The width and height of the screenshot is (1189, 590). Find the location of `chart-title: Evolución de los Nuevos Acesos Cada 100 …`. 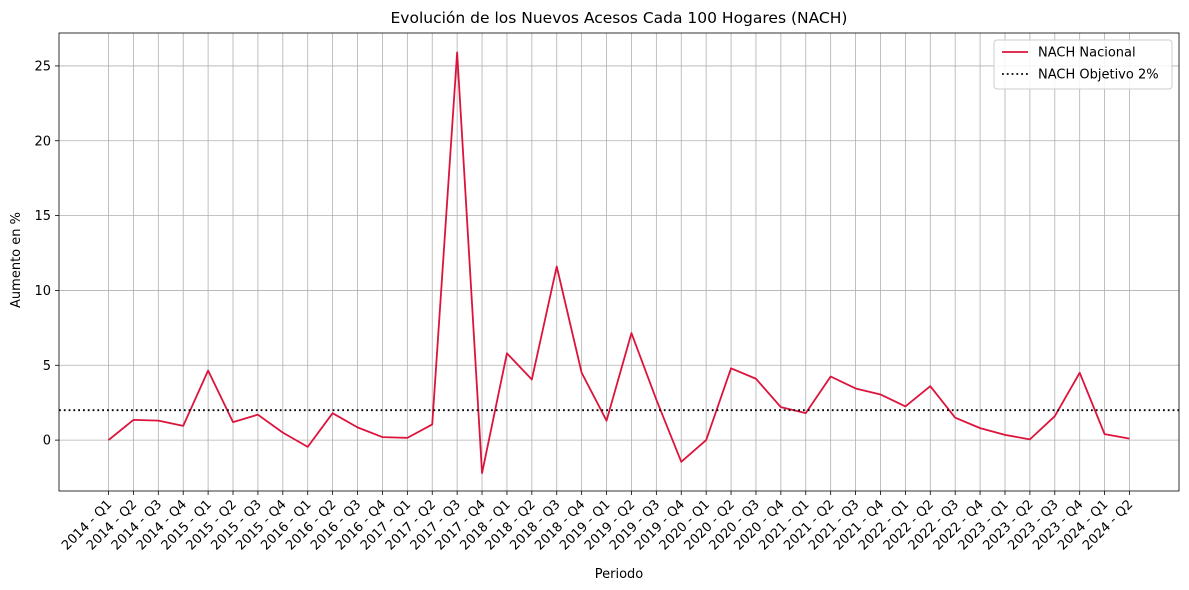

chart-title: Evolución de los Nuevos Acesos Cada 100 … is located at coordinates (619, 18).